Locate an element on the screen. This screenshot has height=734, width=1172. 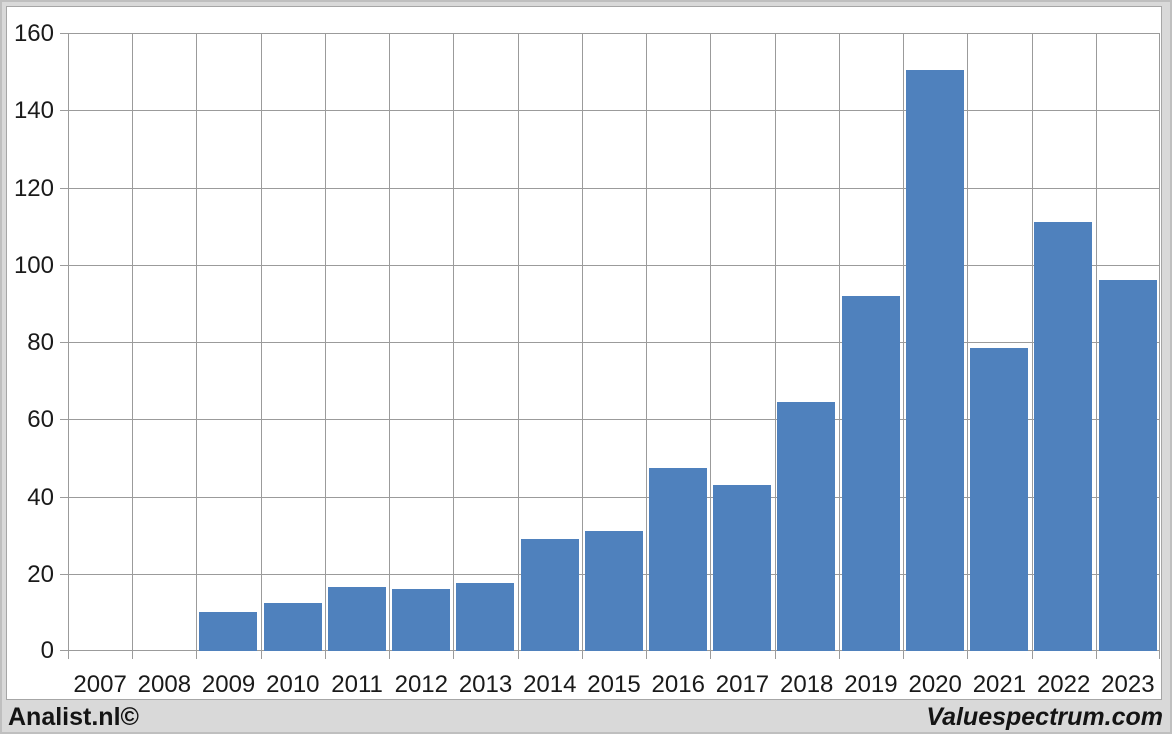
ytick-label-140: 140 is located at coordinates (33, 110).